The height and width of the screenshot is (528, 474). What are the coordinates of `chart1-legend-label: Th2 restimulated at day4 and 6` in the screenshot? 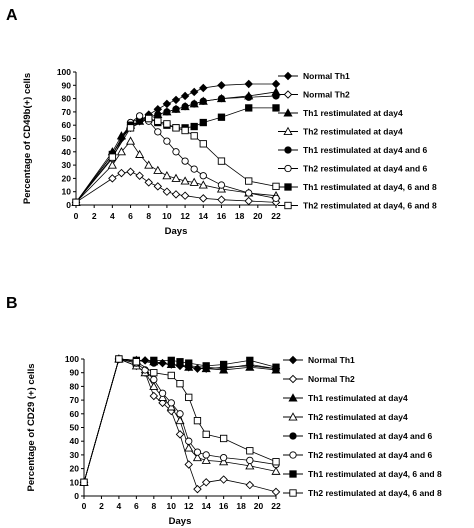 It's located at (365, 169).